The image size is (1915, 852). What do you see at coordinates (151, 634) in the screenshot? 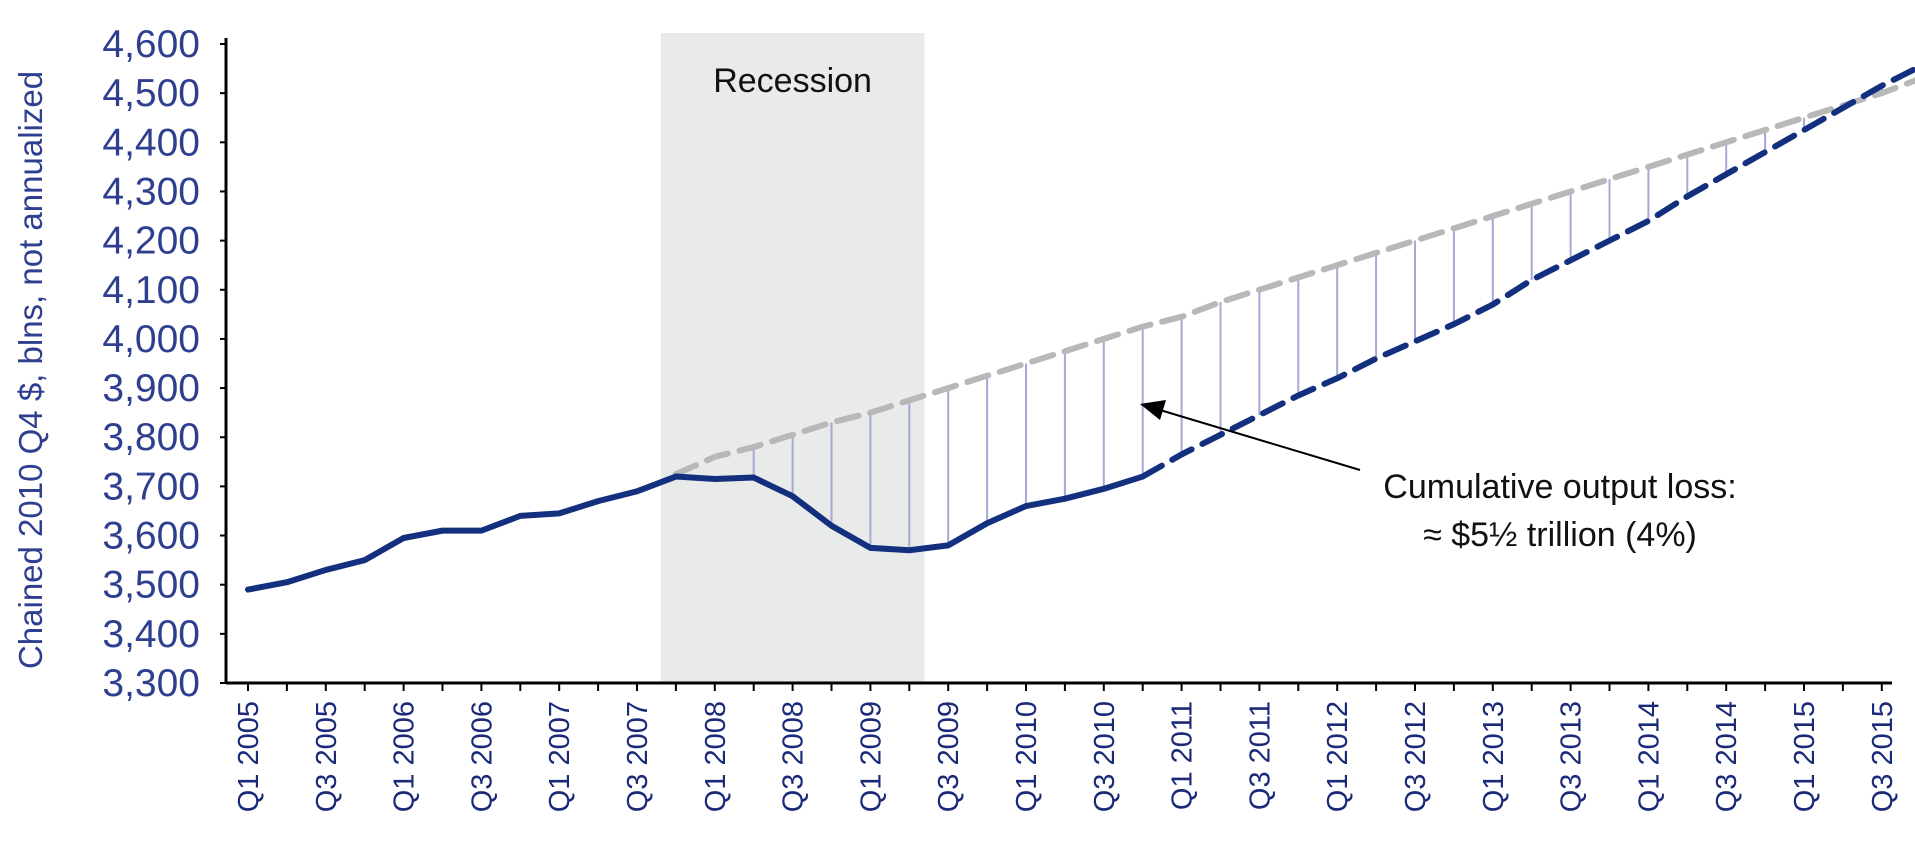
I see `y-tick-label: 3,400` at bounding box center [151, 634].